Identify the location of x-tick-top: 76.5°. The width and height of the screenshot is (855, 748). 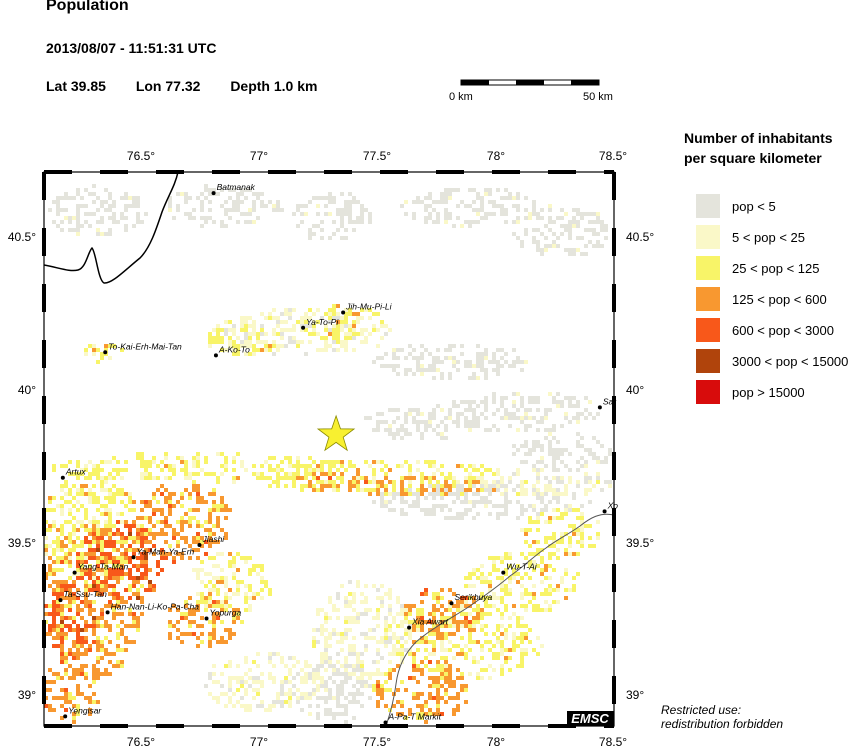
(141, 156).